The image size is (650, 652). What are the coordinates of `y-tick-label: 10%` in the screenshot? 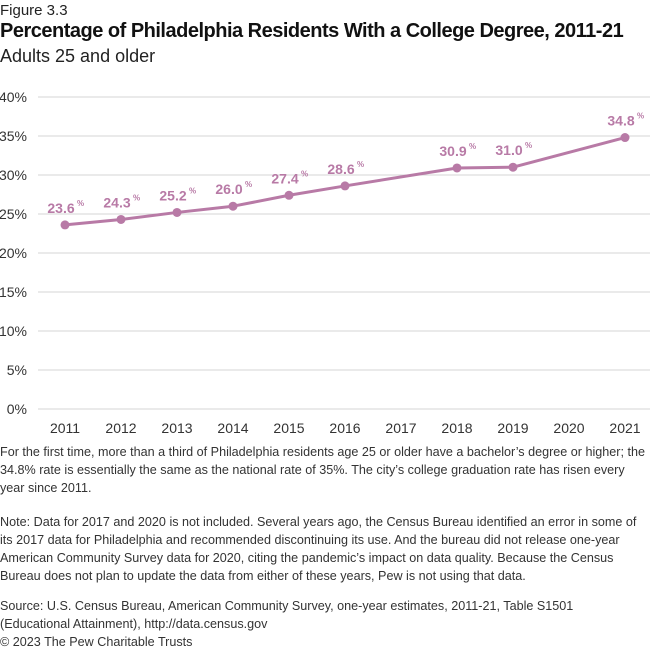 It's located at (13, 331).